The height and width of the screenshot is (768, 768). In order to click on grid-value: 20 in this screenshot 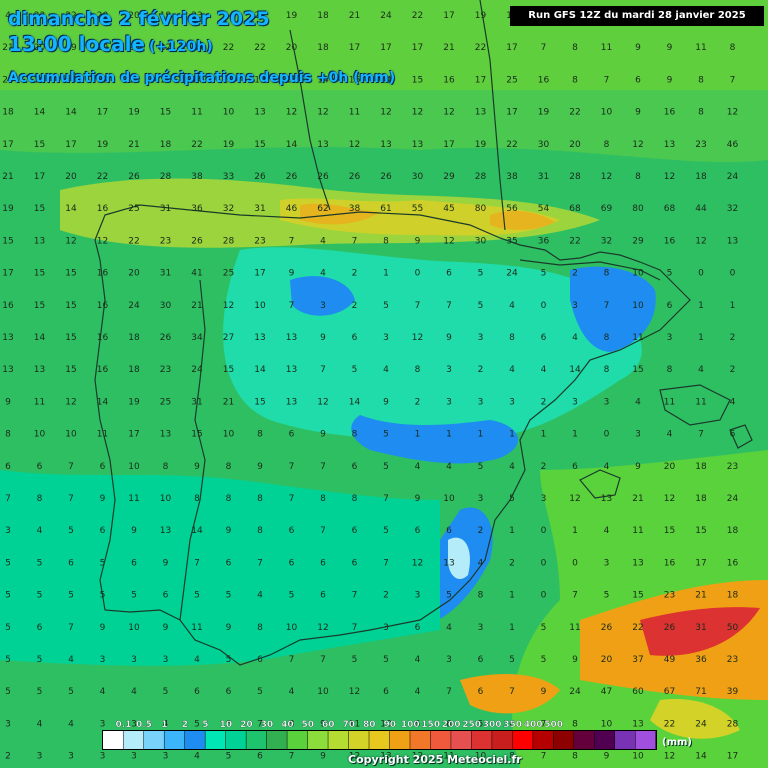, I will do `click(103, 16)`.